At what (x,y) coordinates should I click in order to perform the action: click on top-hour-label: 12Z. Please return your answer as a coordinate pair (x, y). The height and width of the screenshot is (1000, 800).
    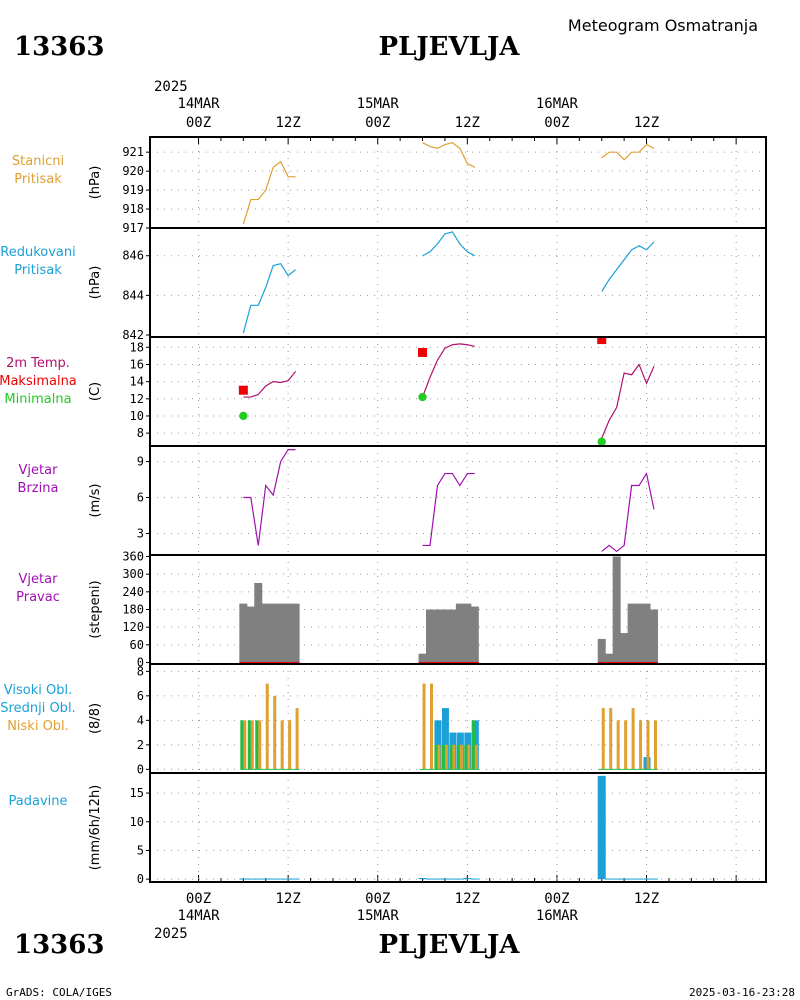
    Looking at the image, I should click on (287, 123).